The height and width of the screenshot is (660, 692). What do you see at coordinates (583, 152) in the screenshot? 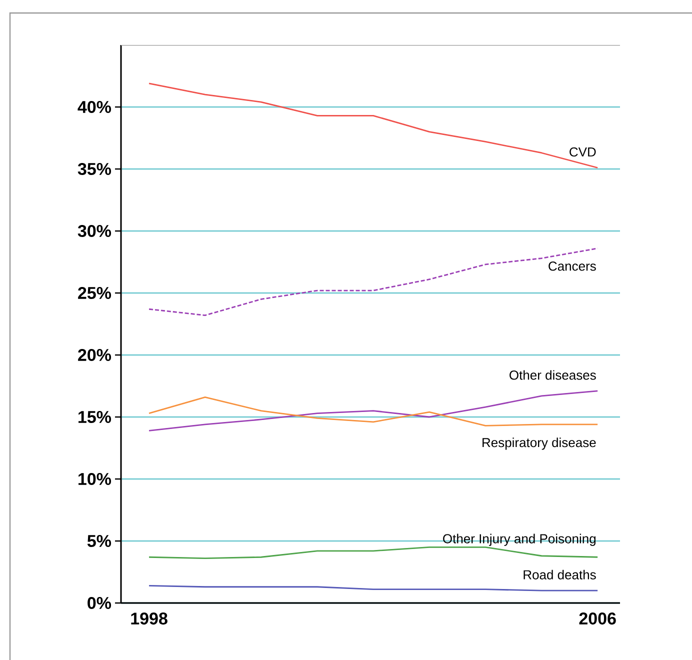
I see `series-label: CVD` at bounding box center [583, 152].